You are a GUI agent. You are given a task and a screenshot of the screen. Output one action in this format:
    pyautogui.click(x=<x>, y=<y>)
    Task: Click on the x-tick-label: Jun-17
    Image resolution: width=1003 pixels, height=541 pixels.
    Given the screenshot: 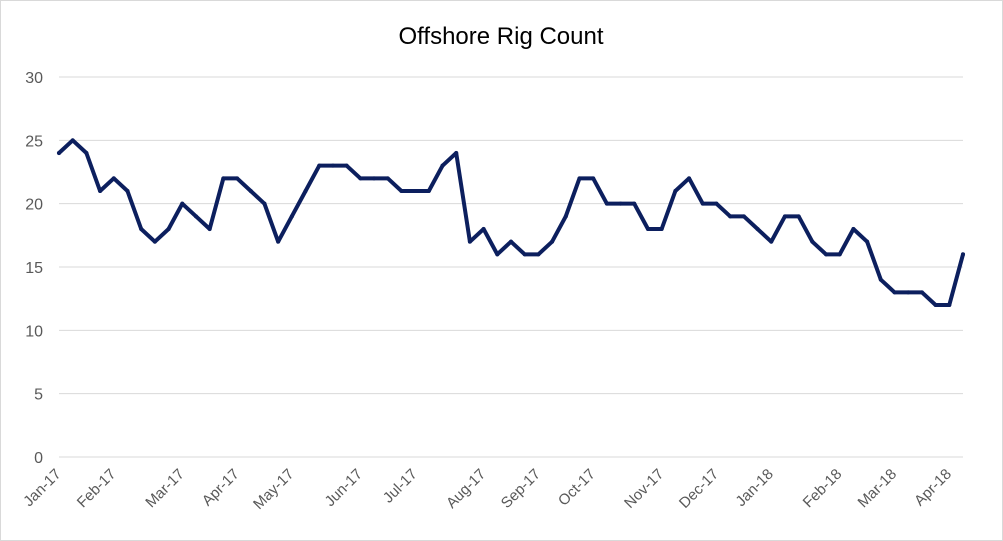 What is the action you would take?
    pyautogui.click(x=344, y=488)
    